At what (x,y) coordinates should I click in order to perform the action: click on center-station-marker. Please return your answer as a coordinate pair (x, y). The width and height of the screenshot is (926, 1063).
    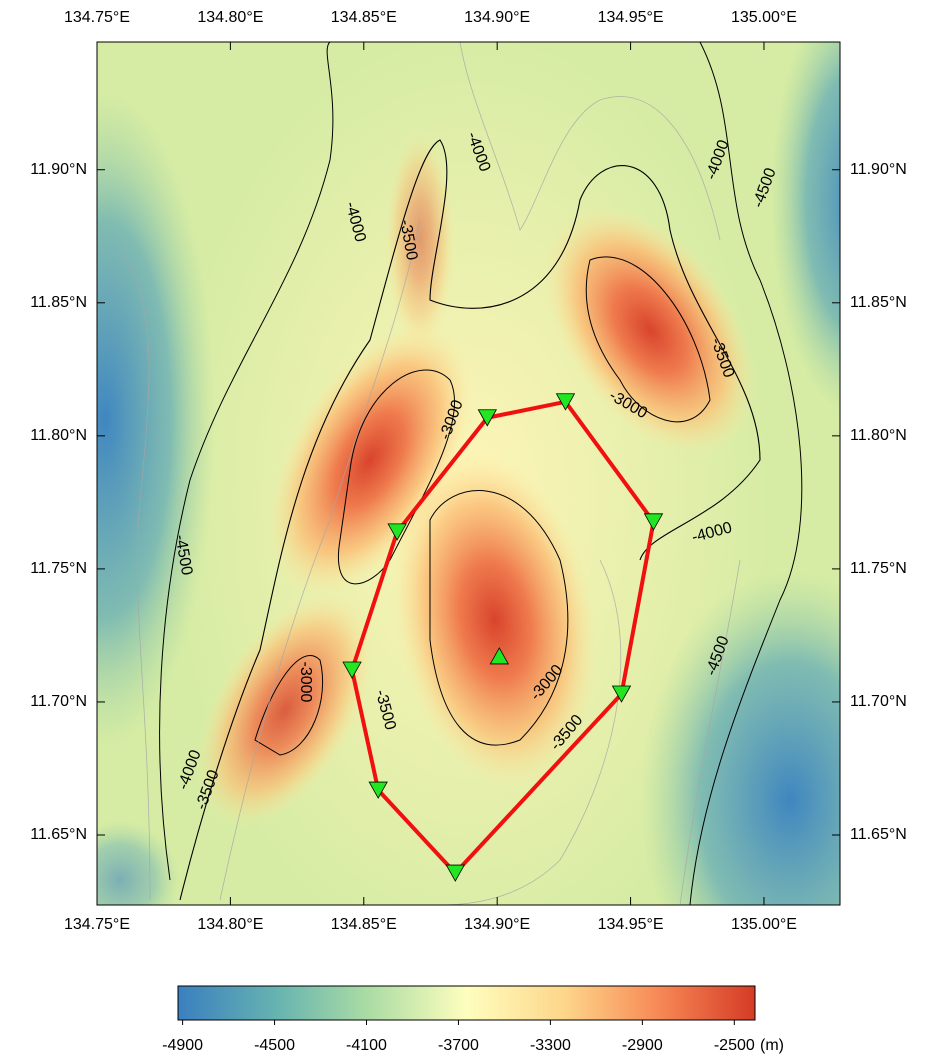
    Looking at the image, I should click on (499, 656).